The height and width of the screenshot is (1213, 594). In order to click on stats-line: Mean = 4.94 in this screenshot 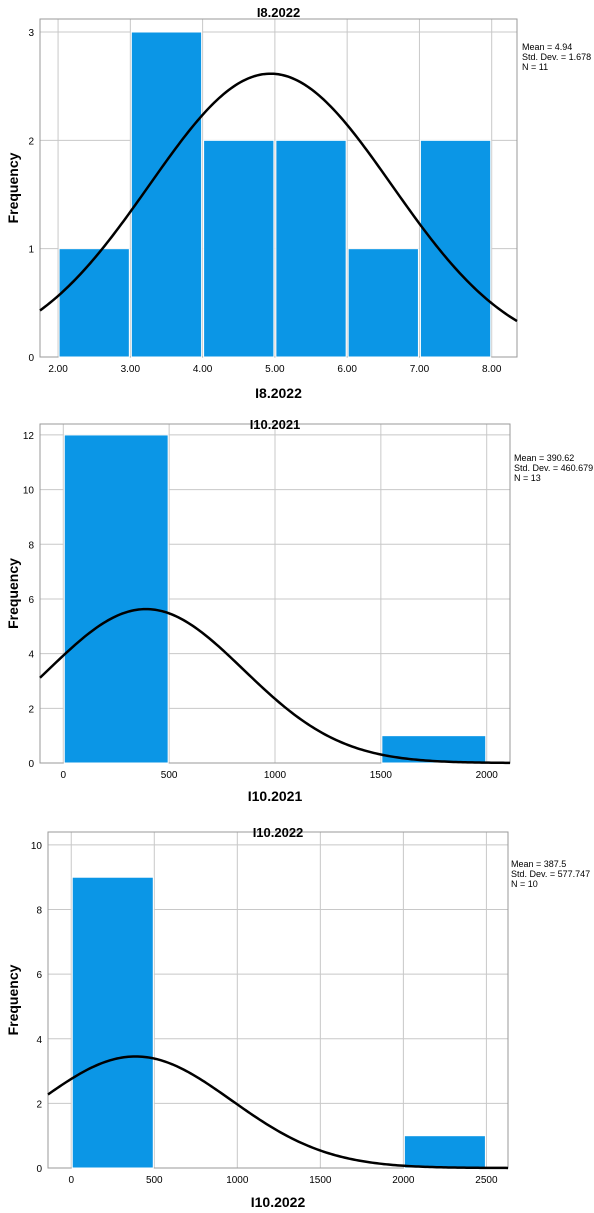, I will do `click(547, 47)`.